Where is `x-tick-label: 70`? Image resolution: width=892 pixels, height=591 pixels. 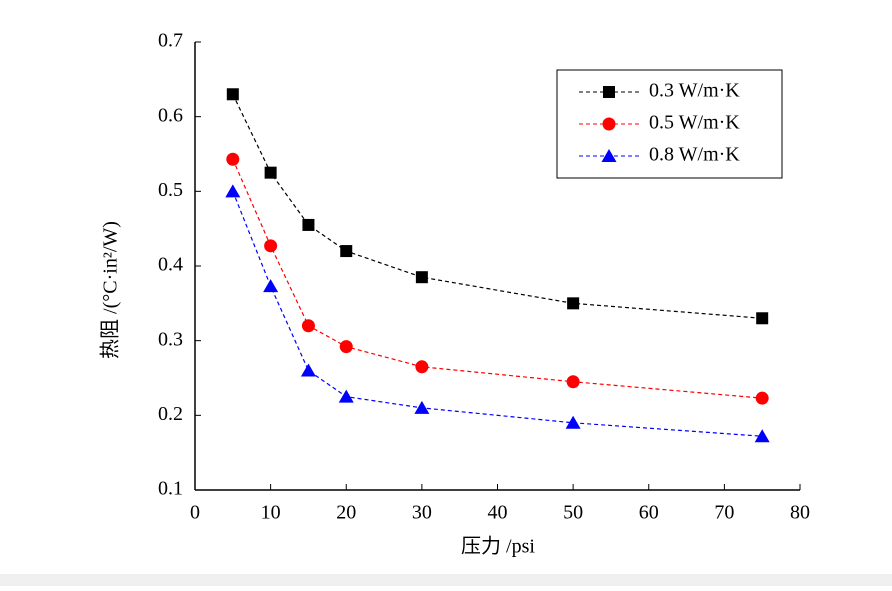 x-tick-label: 70 is located at coordinates (724, 513).